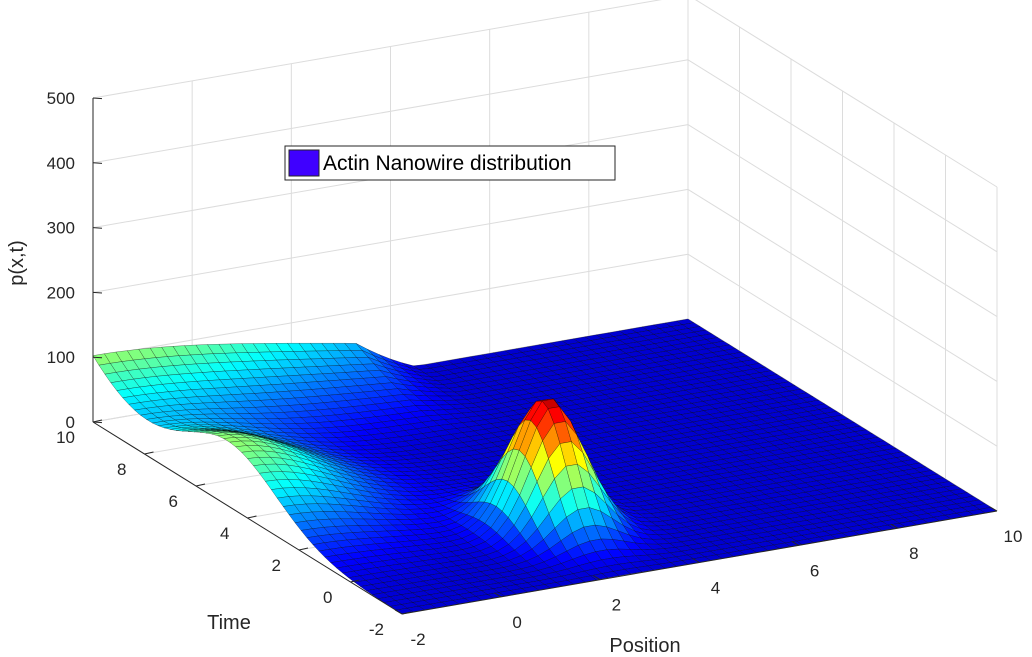  What do you see at coordinates (121, 469) in the screenshot?
I see `y-tick-label: 8` at bounding box center [121, 469].